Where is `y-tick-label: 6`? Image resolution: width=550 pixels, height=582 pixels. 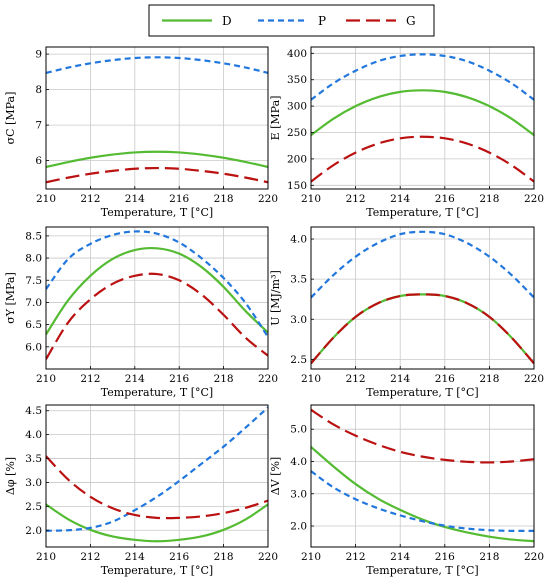
y-tick-label: 6 is located at coordinates (38, 161).